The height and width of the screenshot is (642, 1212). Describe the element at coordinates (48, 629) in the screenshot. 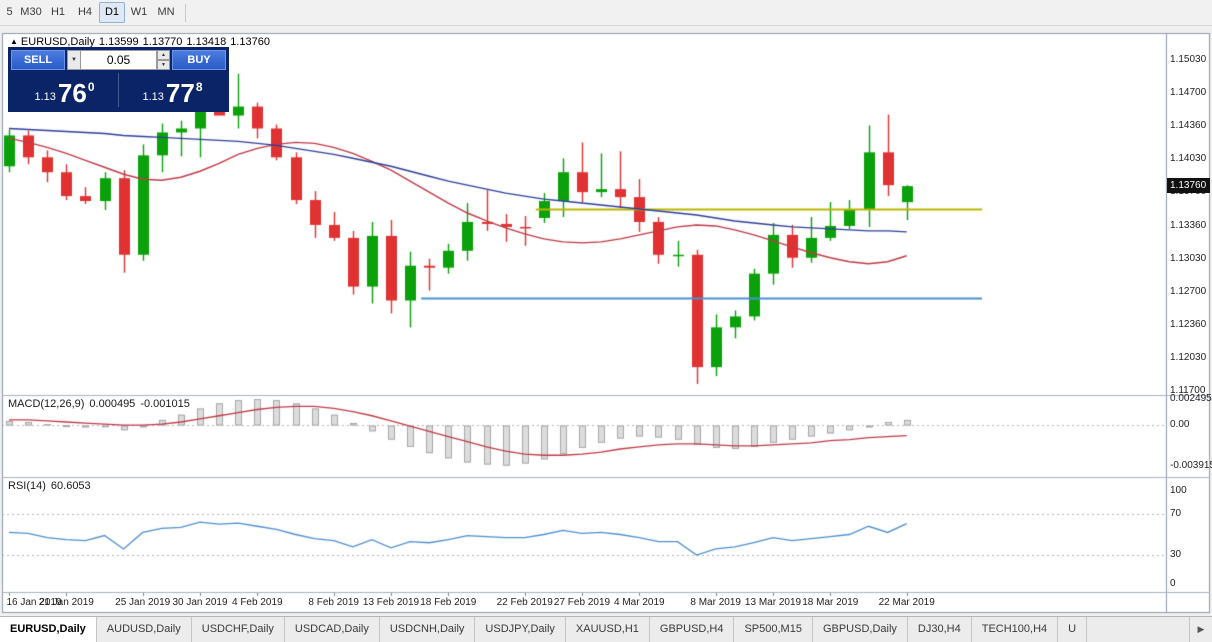

I see `symbol-tab-EURUSD-Daily: EURUSD,Daily` at that location.